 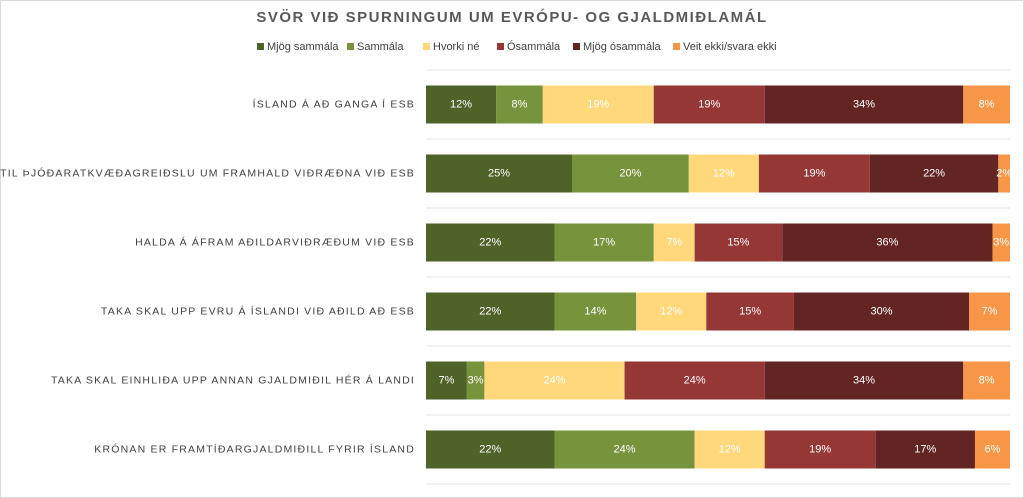 I want to click on value-label: 25%, so click(x=499, y=173).